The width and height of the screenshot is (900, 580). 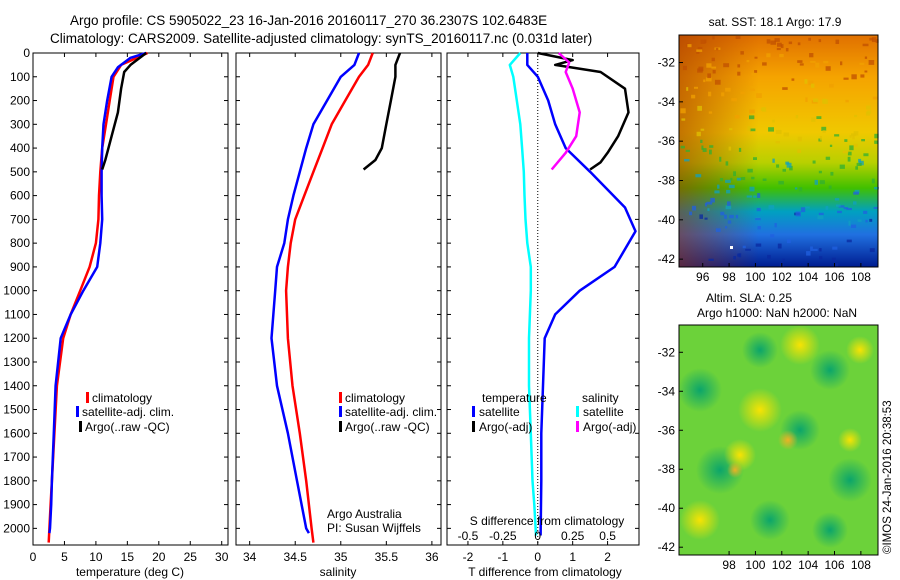 I want to click on y-tick-label: 1500, so click(x=16, y=410).